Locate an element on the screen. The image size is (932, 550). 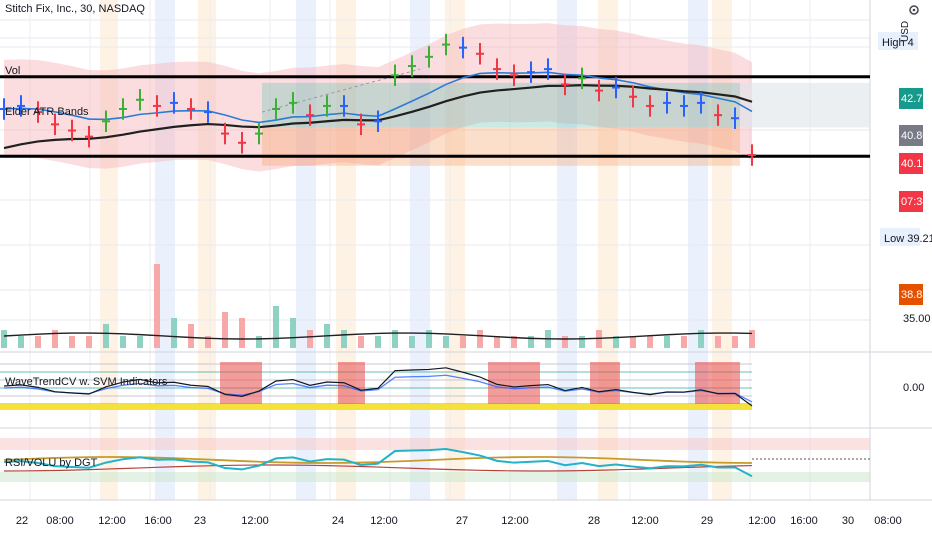
gear-icon is located at coordinates (914, 10).